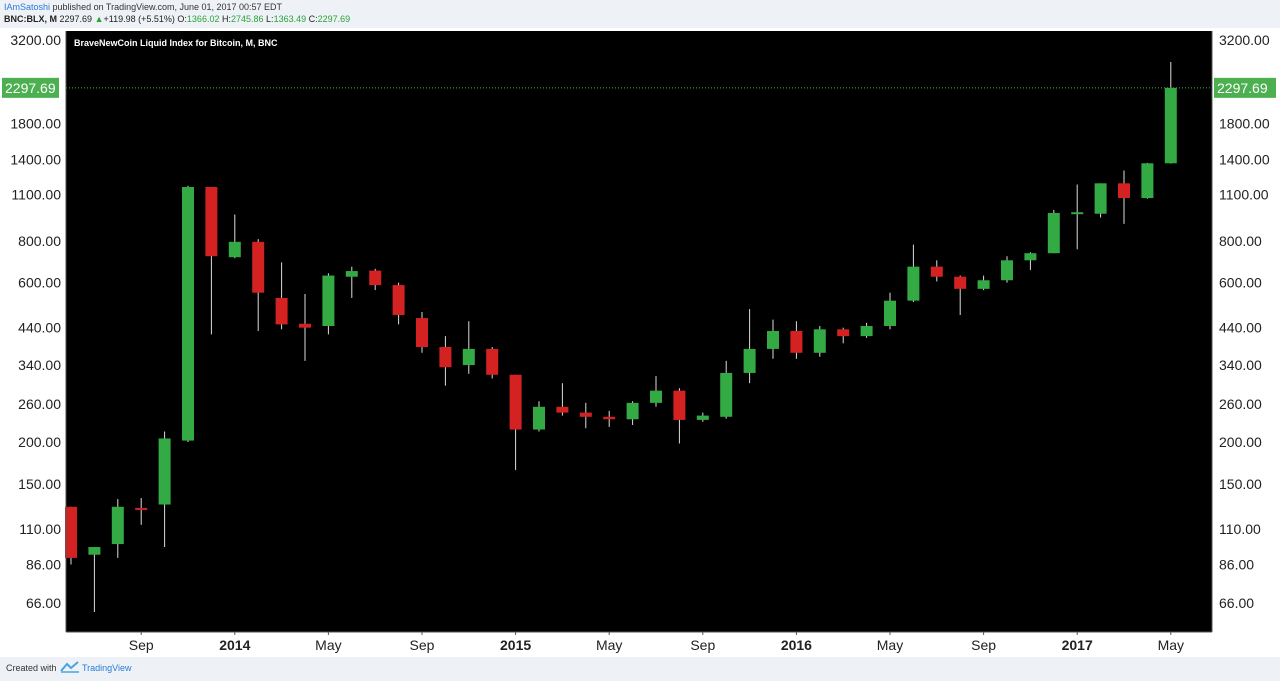 The width and height of the screenshot is (1280, 681). I want to click on y-tick-label-left: 1800.00, so click(35, 123).